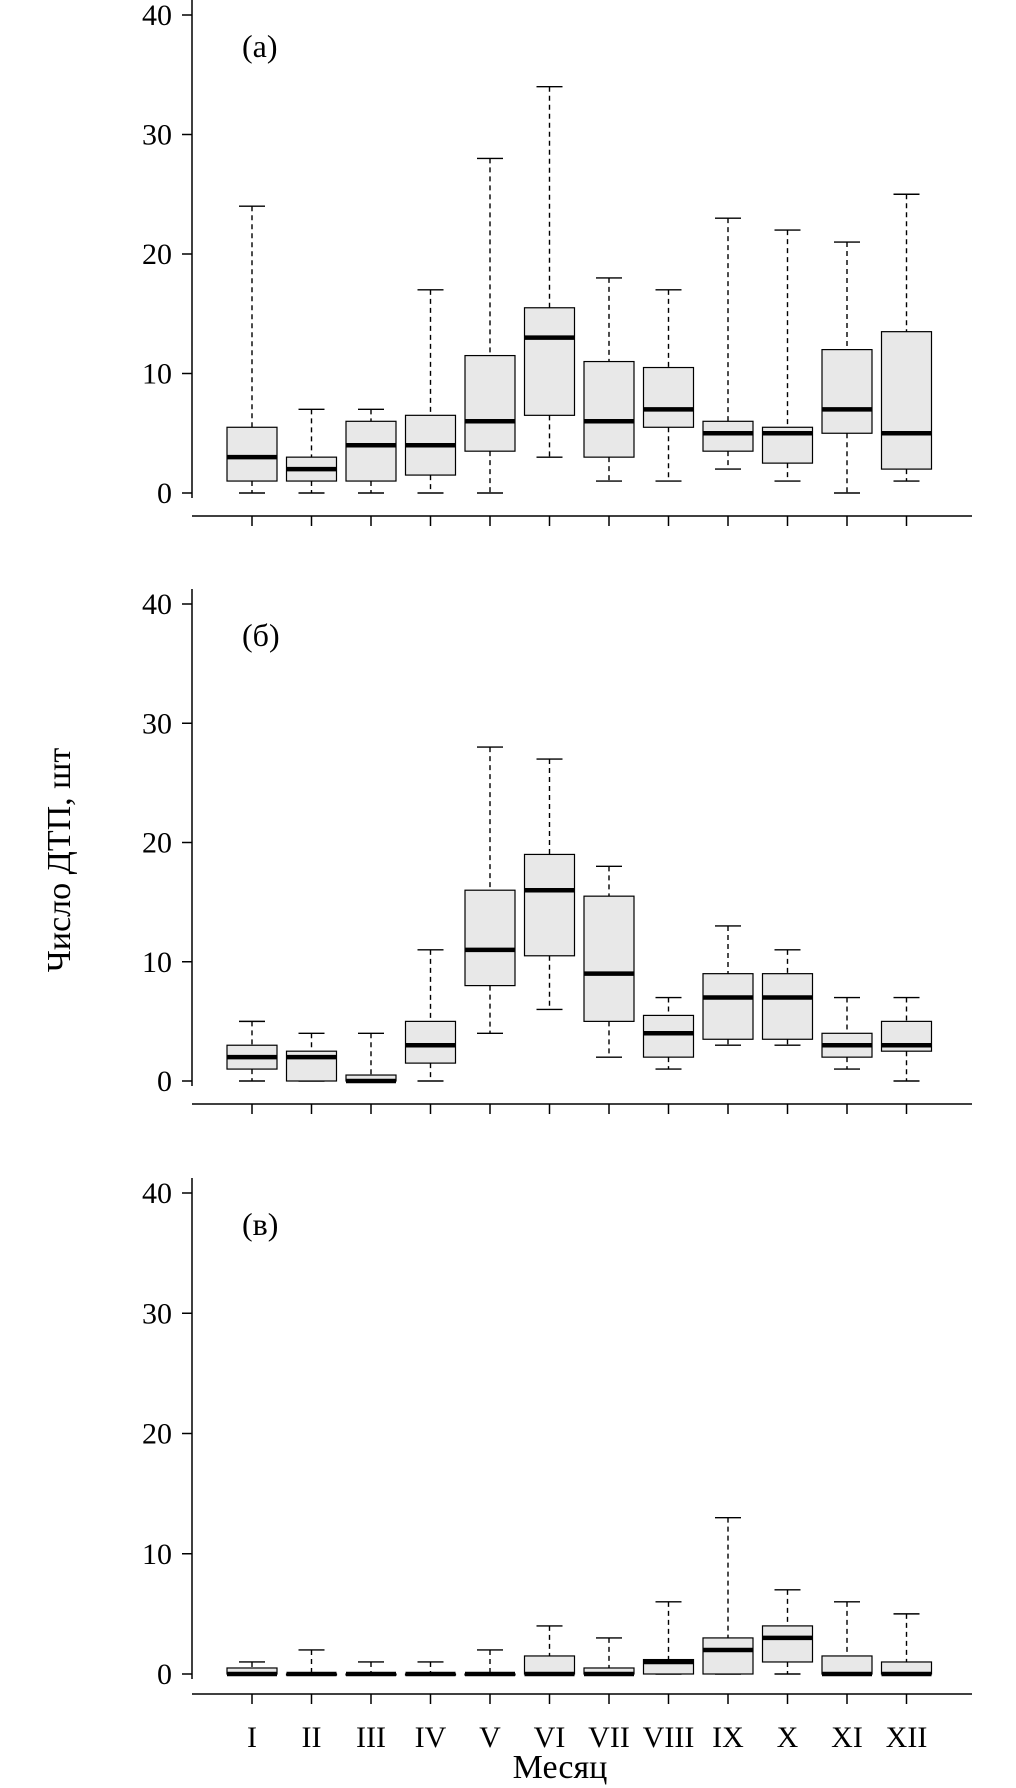 The height and width of the screenshot is (1788, 1016). I want to click on x-axis-title: Месяц, so click(560, 1767).